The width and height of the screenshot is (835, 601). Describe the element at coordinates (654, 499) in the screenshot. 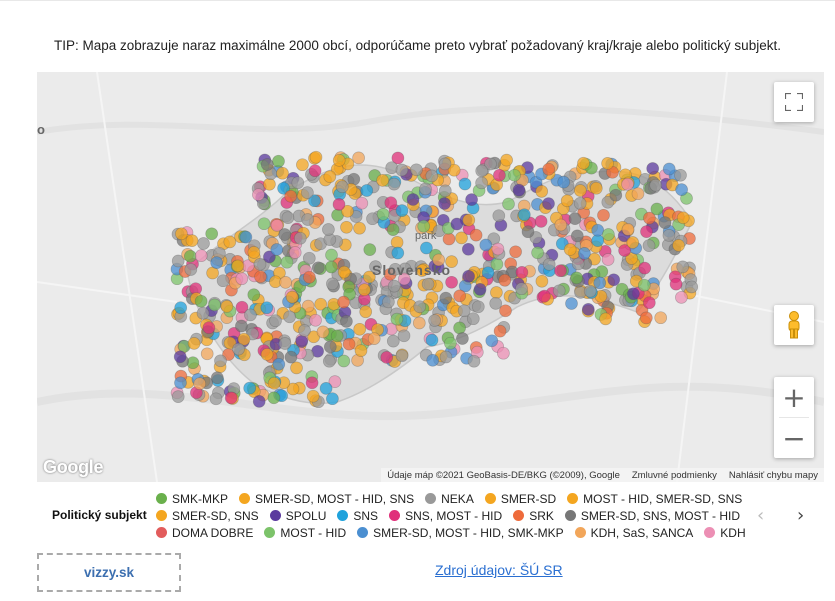

I see `legend-item: MOST - HID, SMER-SD, SNS` at that location.